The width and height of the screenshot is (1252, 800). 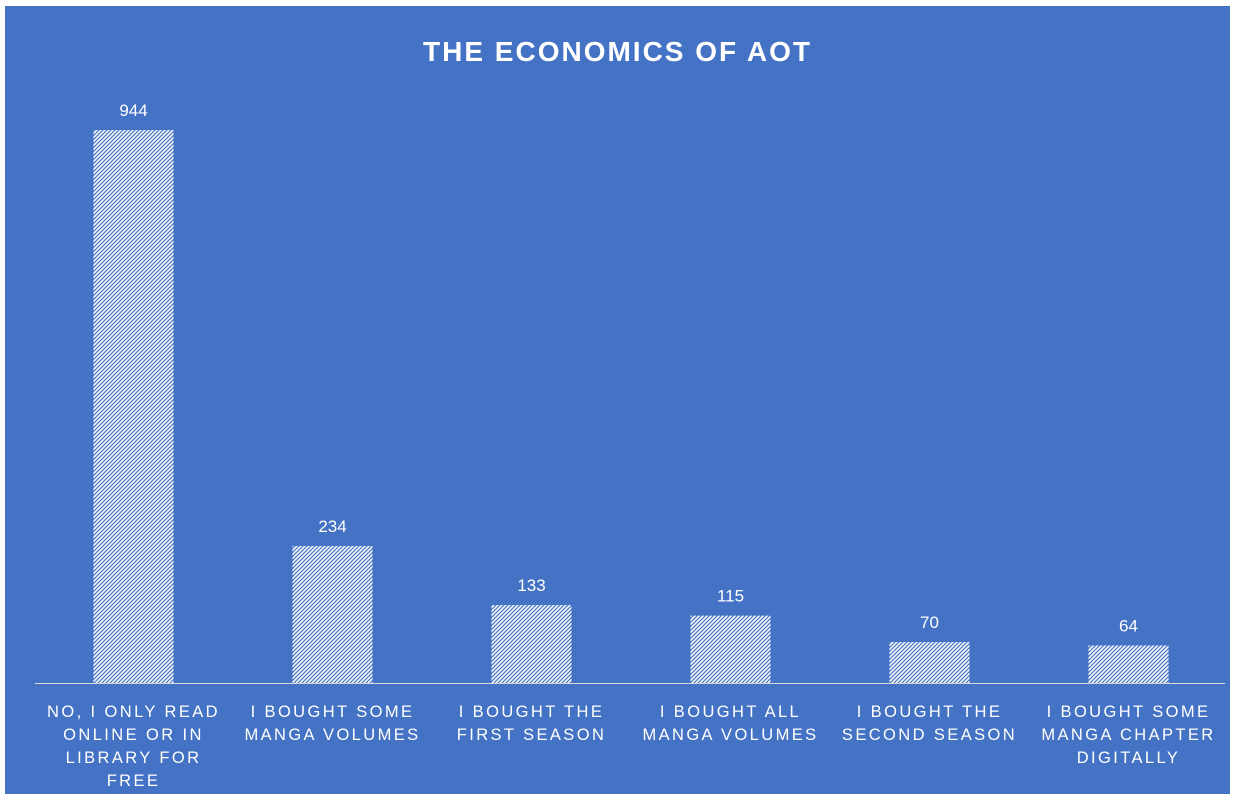 What do you see at coordinates (1128, 626) in the screenshot?
I see `data-label-6: 64` at bounding box center [1128, 626].